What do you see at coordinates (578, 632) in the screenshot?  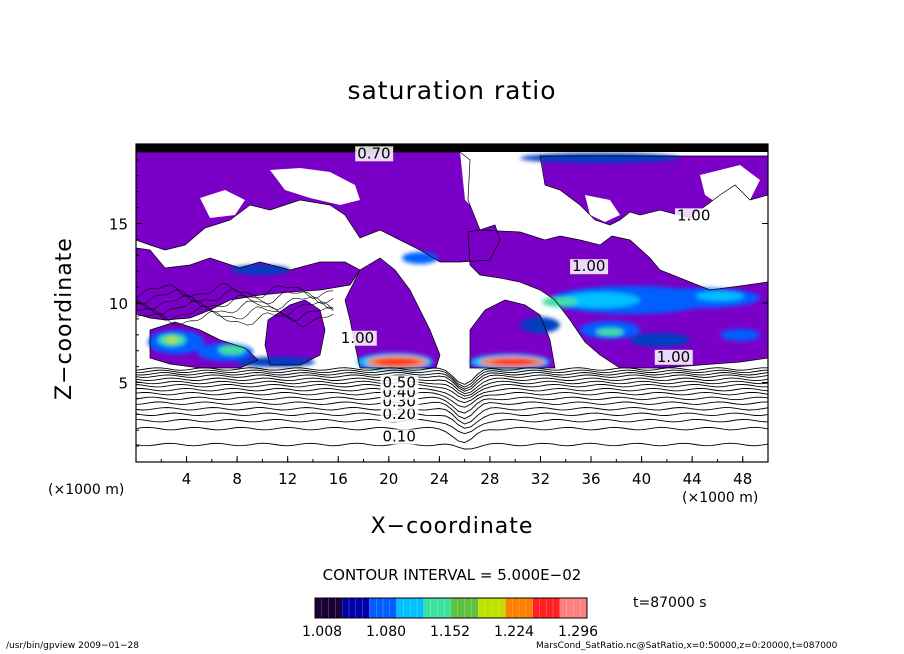 I see `colorbar-tick-label: 1.296` at bounding box center [578, 632].